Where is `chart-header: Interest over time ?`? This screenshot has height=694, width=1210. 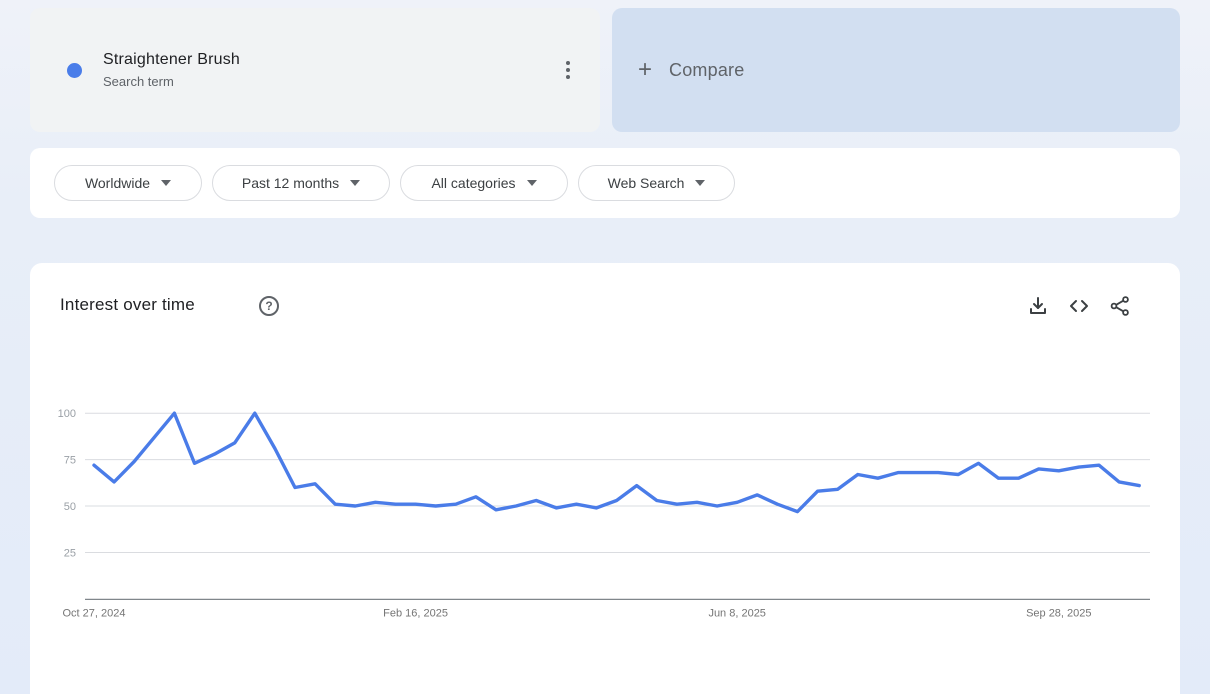 chart-header: Interest over time ? is located at coordinates (605, 298).